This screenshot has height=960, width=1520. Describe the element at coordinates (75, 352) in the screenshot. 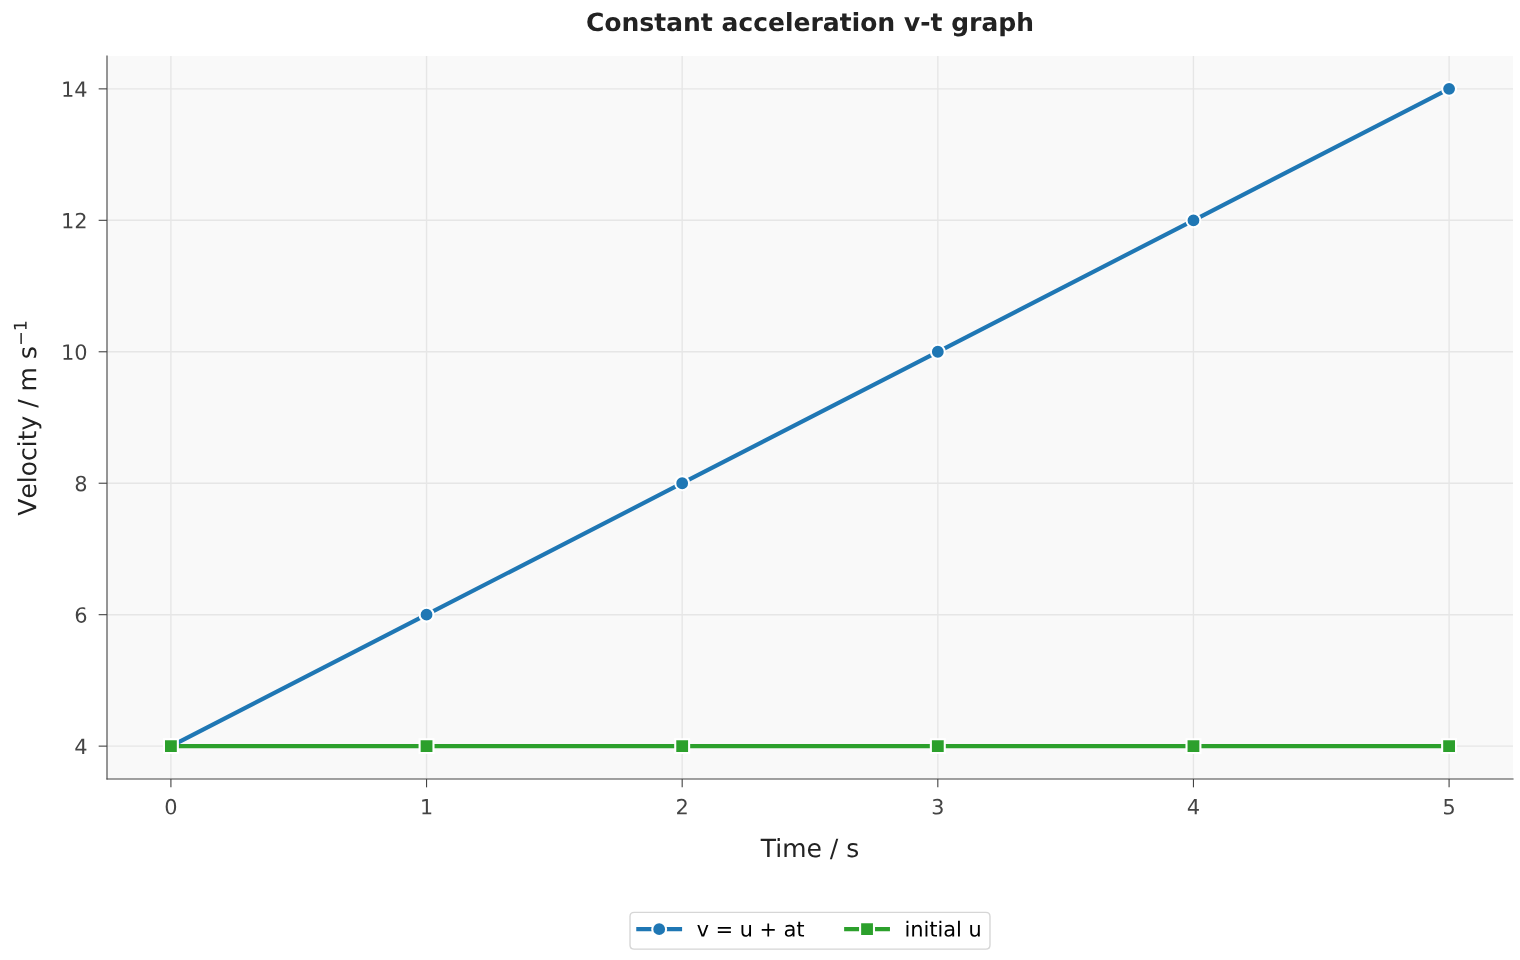

I see `y-tick-label: 10` at that location.